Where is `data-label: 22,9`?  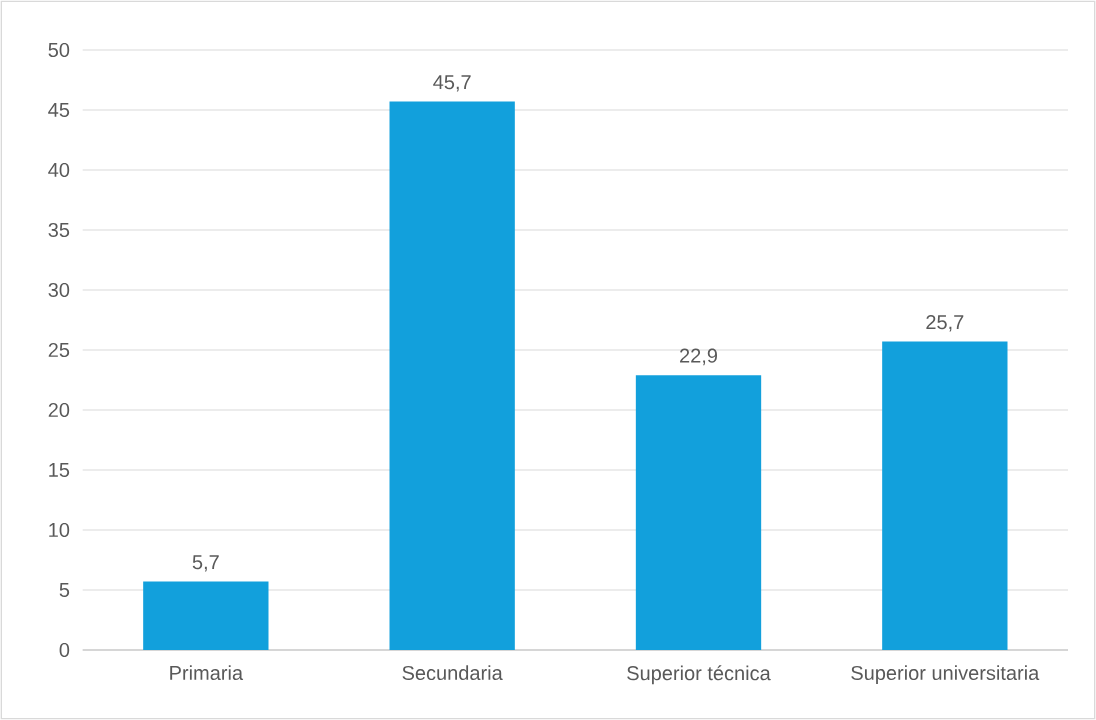 data-label: 22,9 is located at coordinates (698, 357).